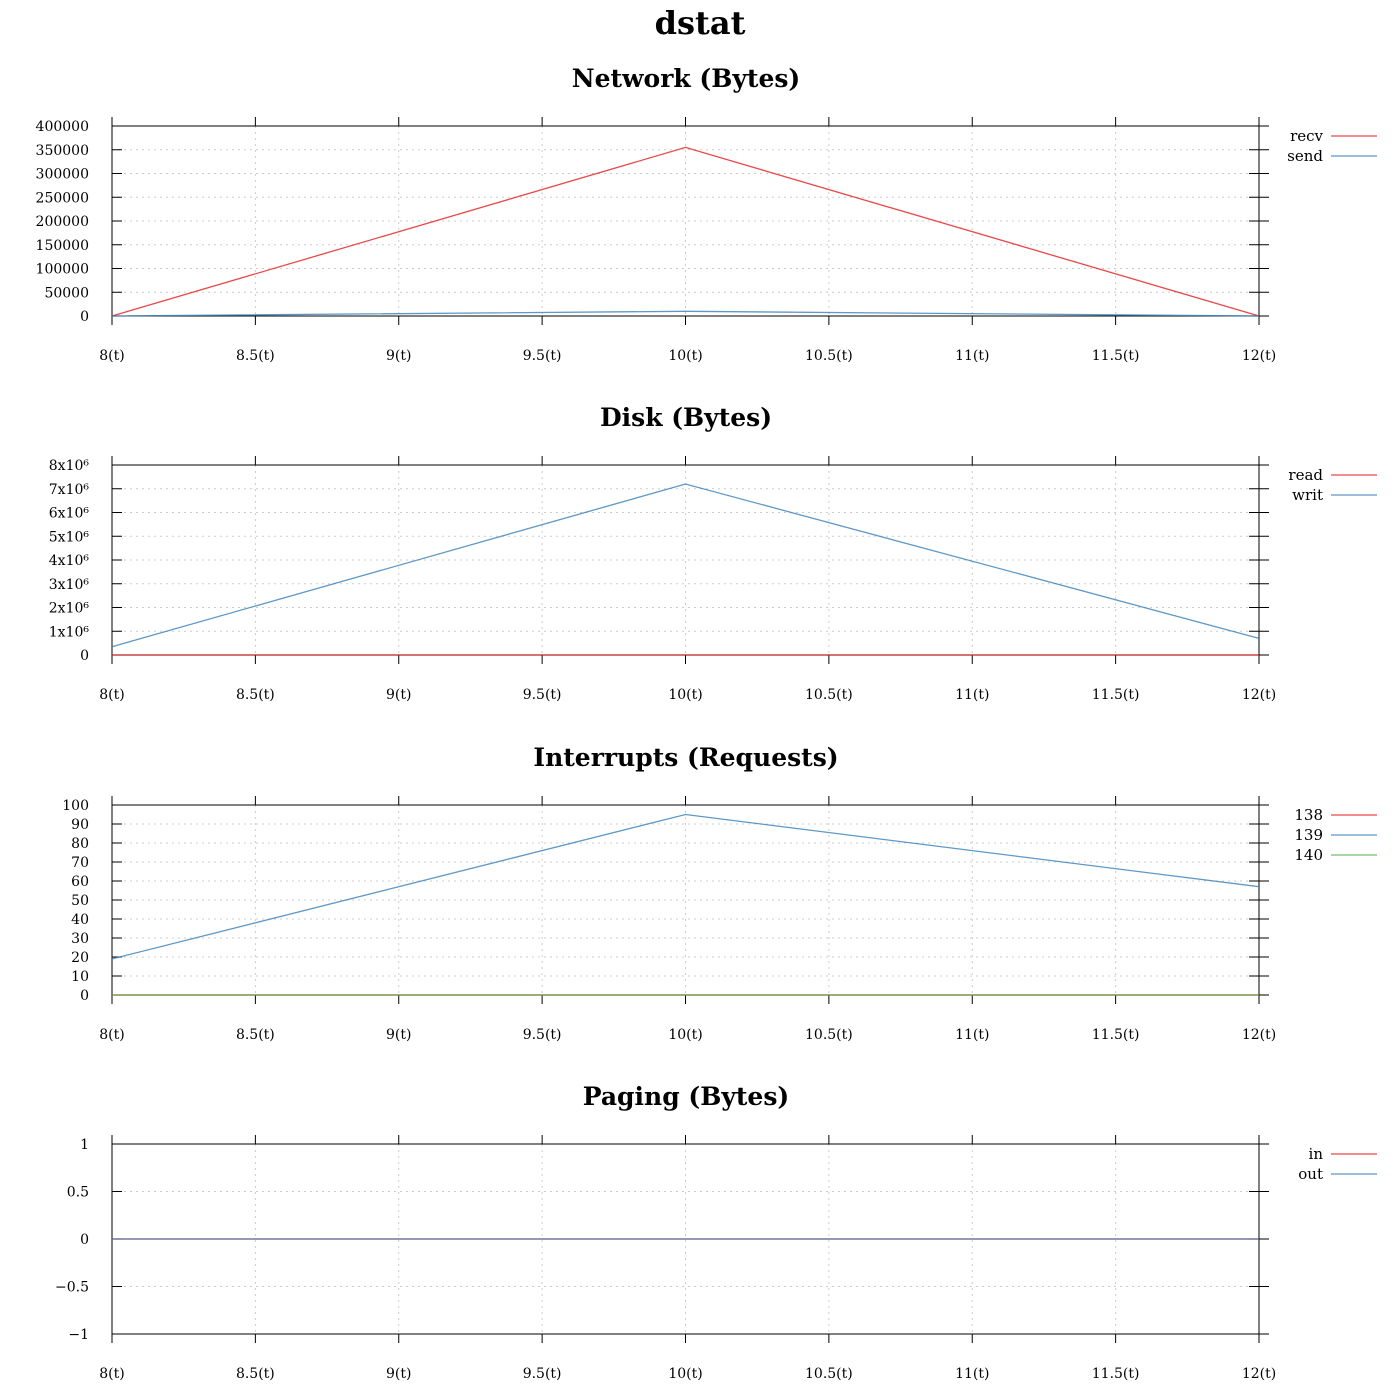 This screenshot has height=1400, width=1400. What do you see at coordinates (69, 585) in the screenshot?
I see `y-tick-label: 3x10⁶` at bounding box center [69, 585].